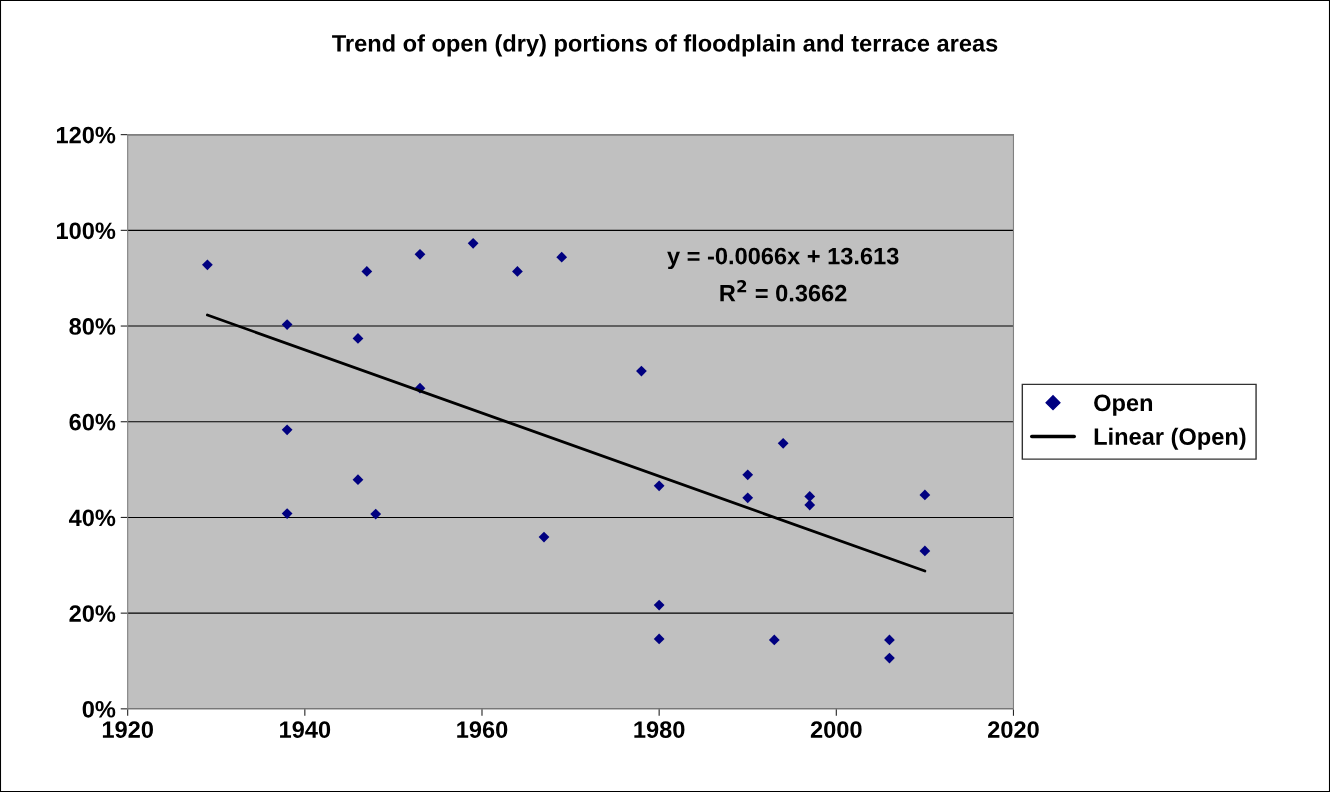  I want to click on x-tick-label: 1940, so click(305, 729).